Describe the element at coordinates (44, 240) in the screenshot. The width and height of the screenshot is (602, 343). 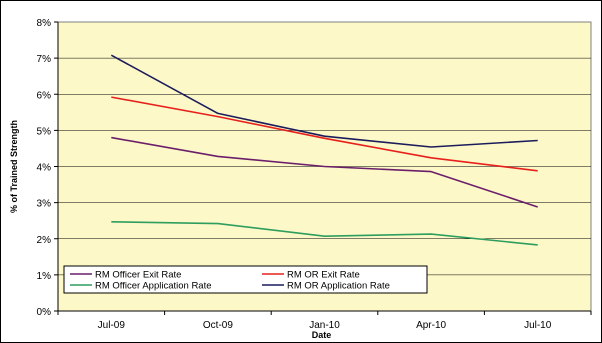
I see `y-tick-label: 2%` at that location.